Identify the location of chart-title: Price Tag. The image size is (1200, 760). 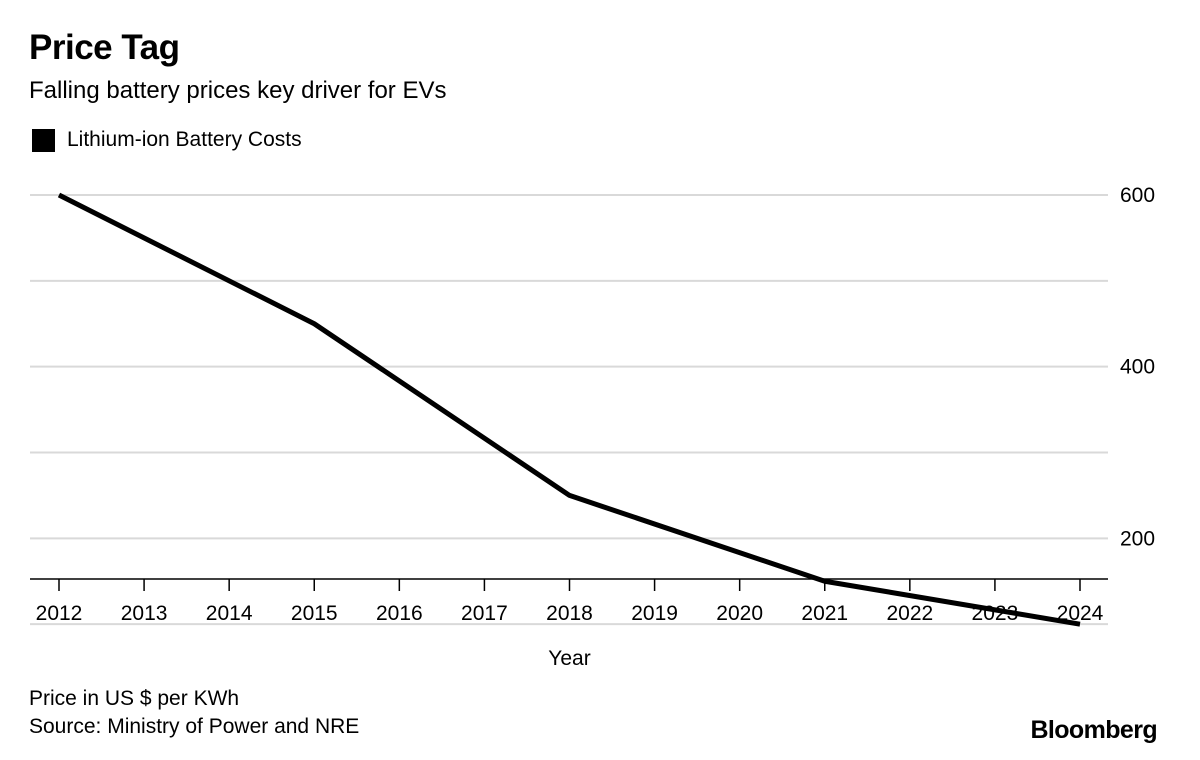
(104, 47).